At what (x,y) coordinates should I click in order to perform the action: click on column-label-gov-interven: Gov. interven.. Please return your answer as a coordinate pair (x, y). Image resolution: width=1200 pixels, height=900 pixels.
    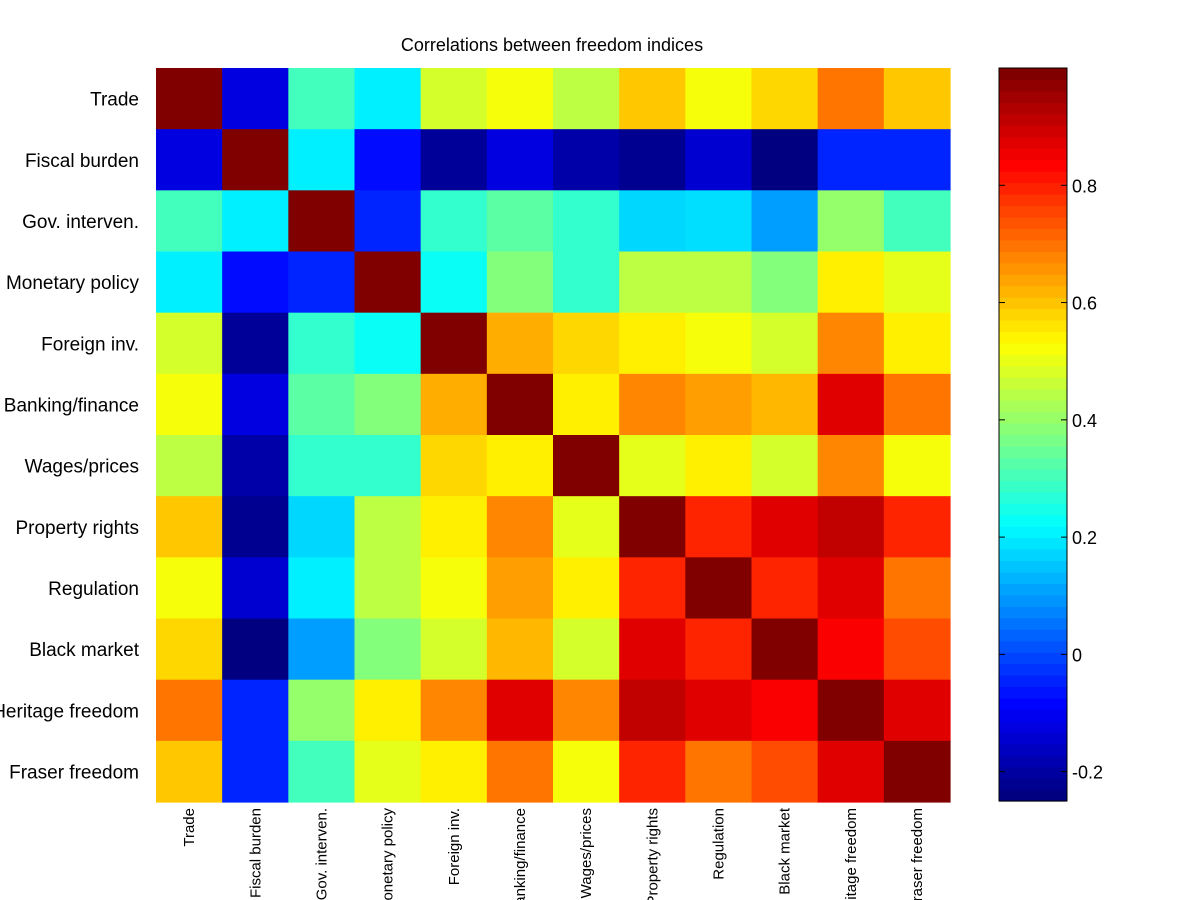
    Looking at the image, I should click on (321, 854).